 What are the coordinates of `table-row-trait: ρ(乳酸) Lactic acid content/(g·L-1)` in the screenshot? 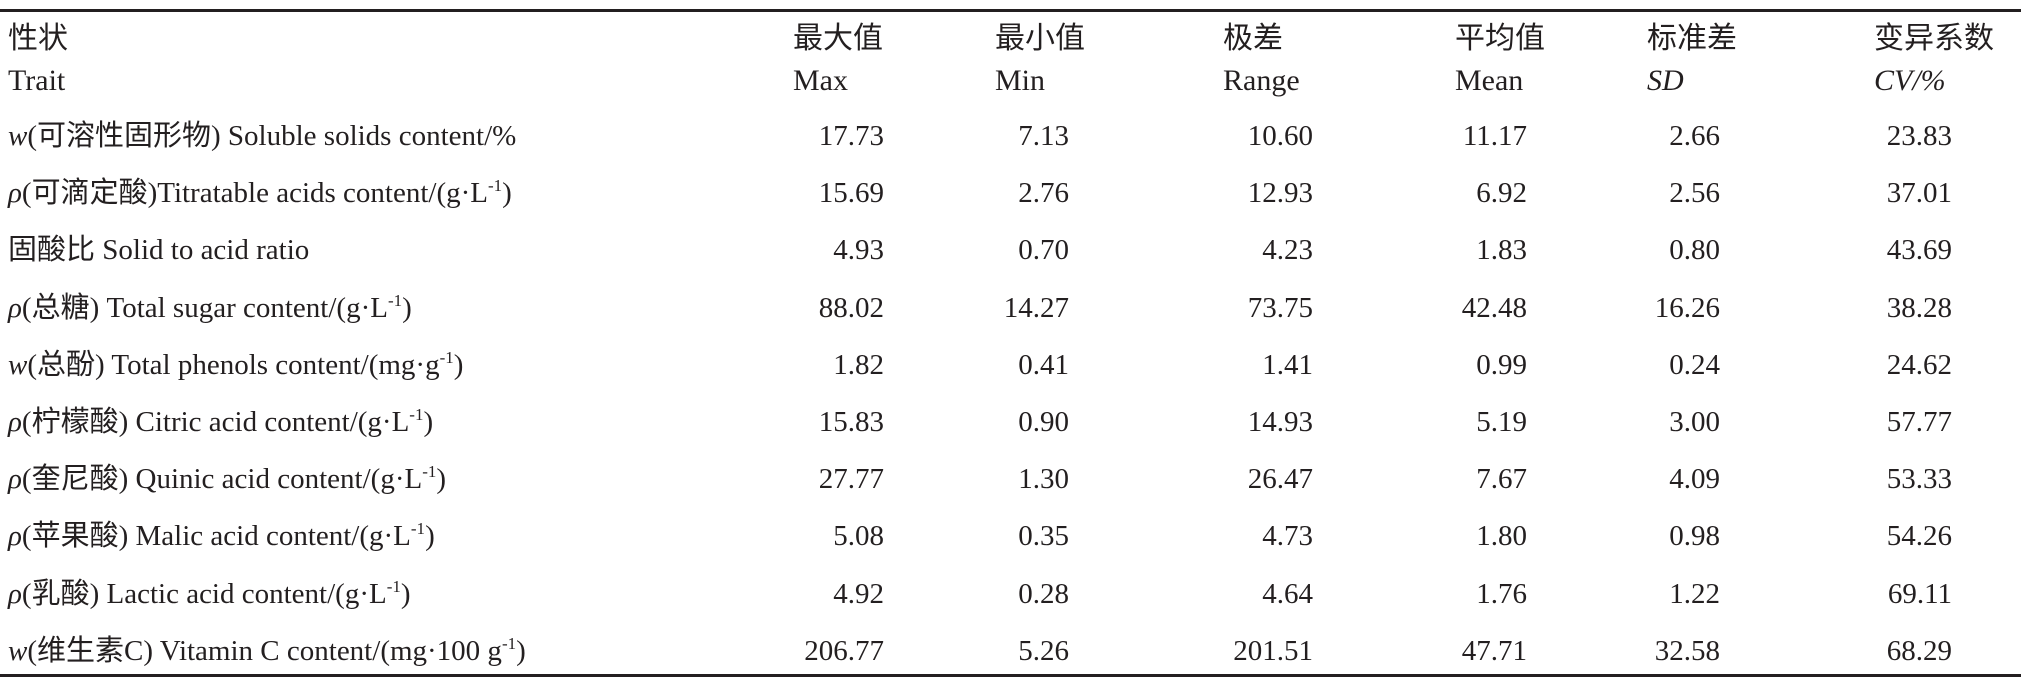 It's located at (209, 594).